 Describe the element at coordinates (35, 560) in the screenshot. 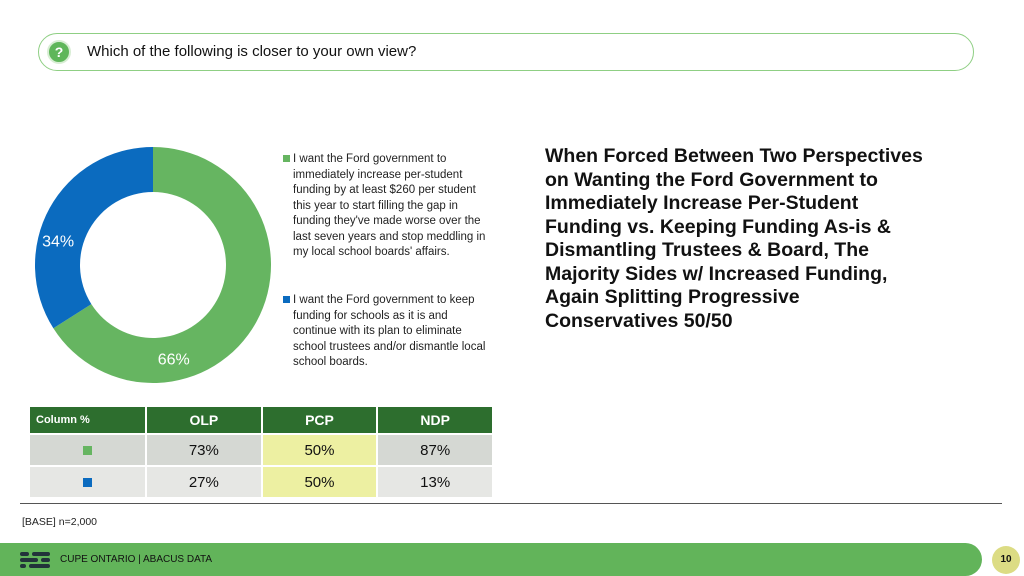

I see `abacus-logo-icon` at that location.